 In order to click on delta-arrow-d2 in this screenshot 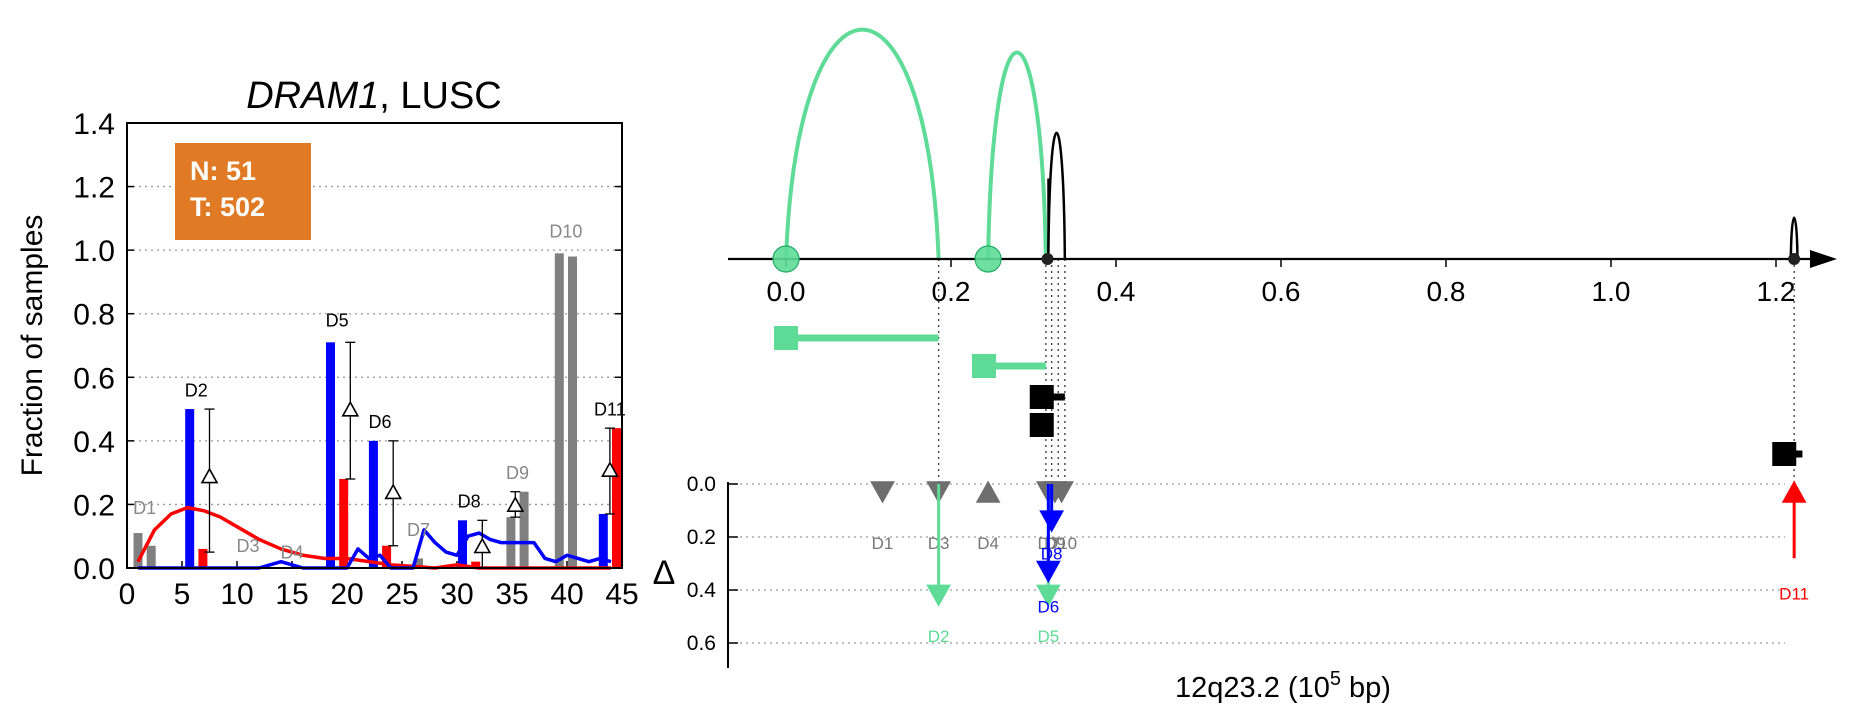, I will do `click(938, 595)`.